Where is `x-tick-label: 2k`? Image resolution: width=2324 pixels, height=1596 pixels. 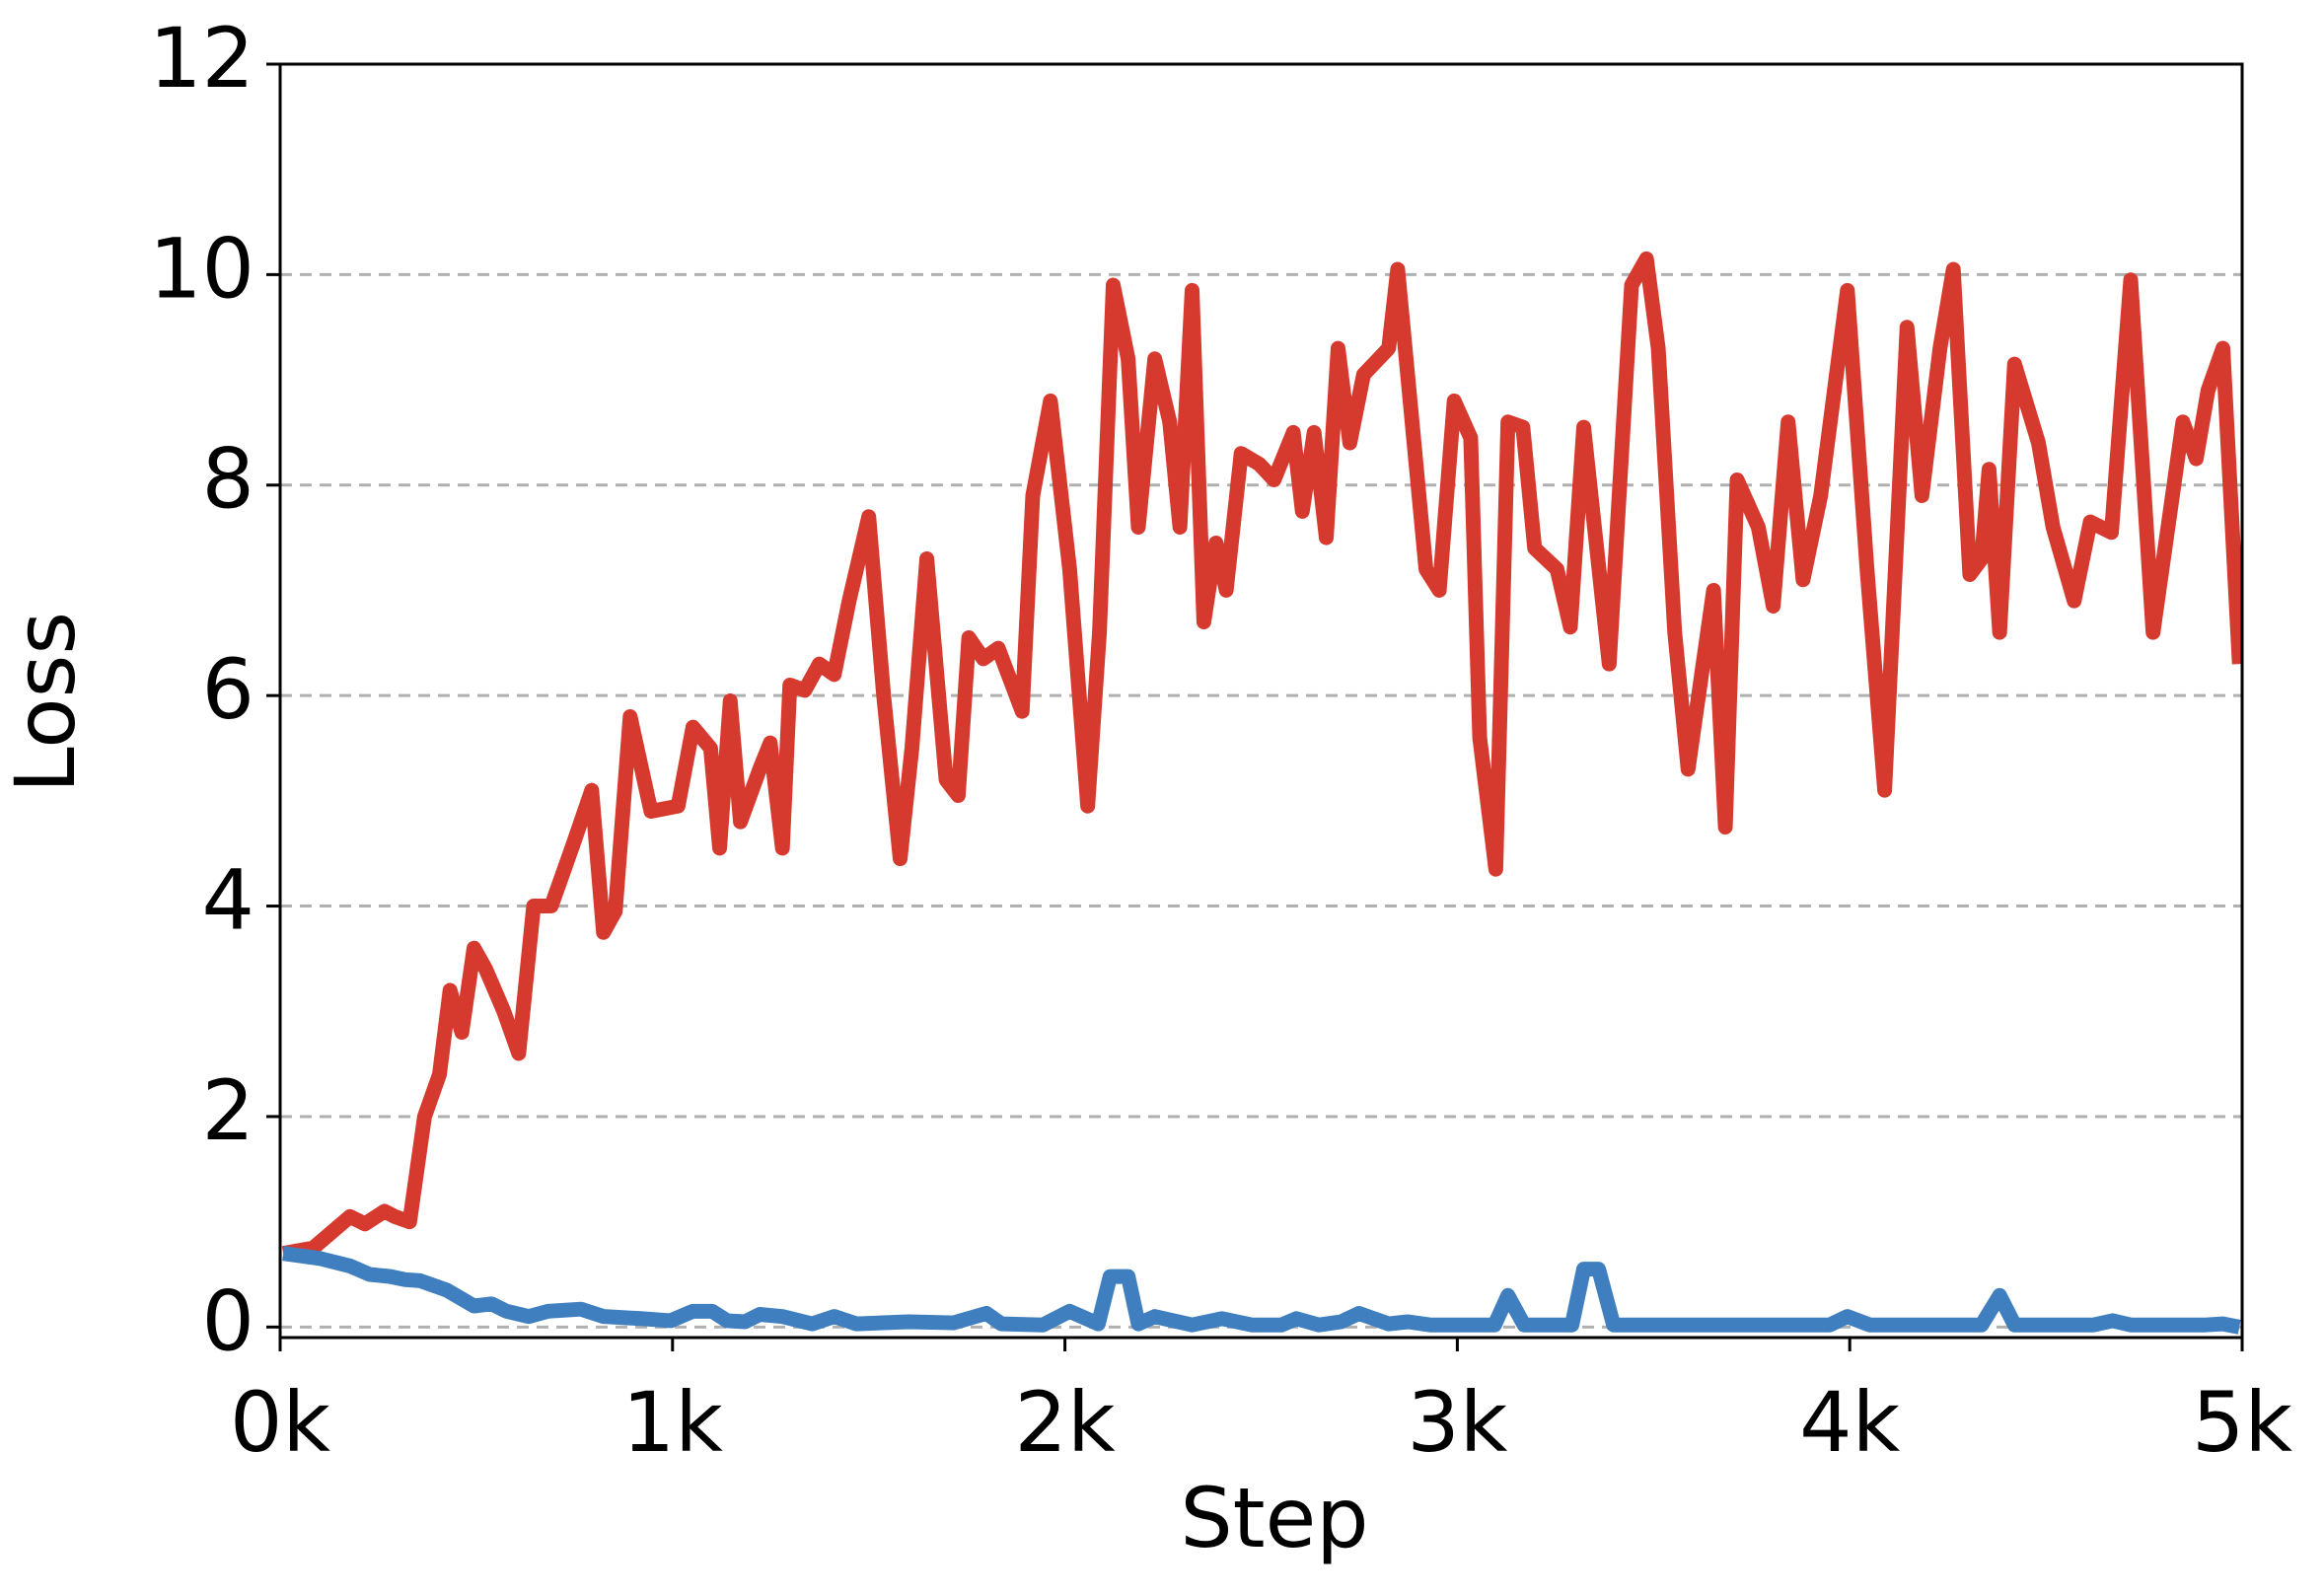
x-tick-label: 2k is located at coordinates (1065, 1422).